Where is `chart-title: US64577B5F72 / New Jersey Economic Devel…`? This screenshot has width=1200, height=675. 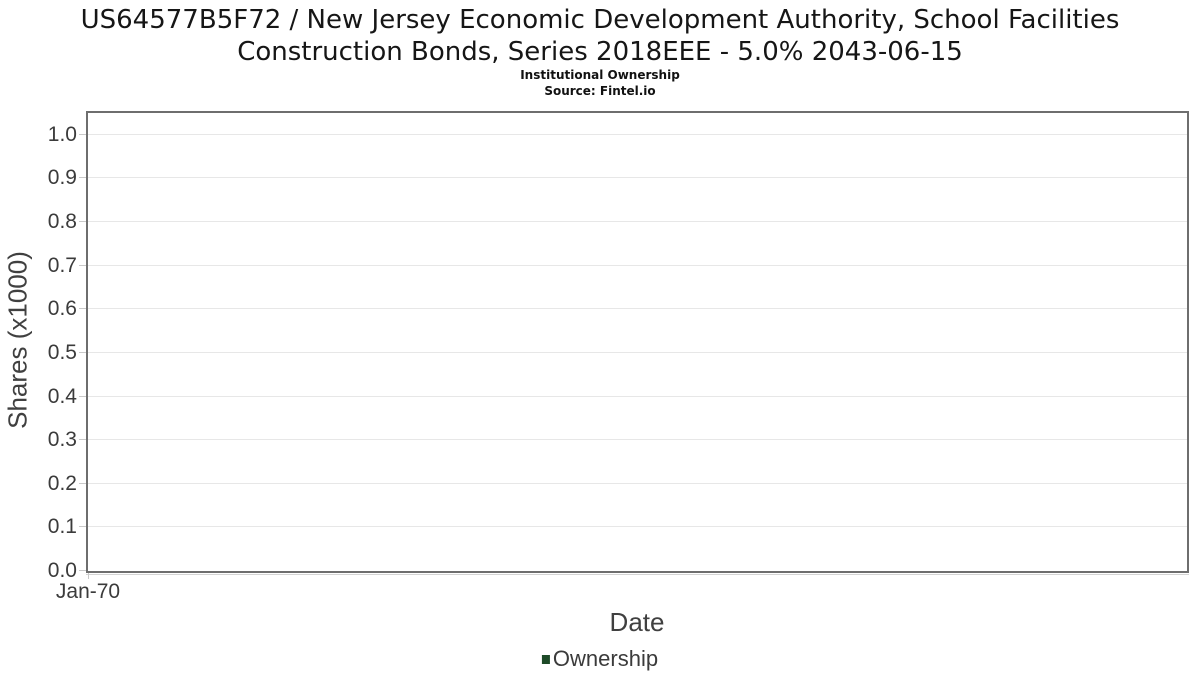
chart-title: US64577B5F72 / New Jersey Economic Devel… is located at coordinates (600, 36).